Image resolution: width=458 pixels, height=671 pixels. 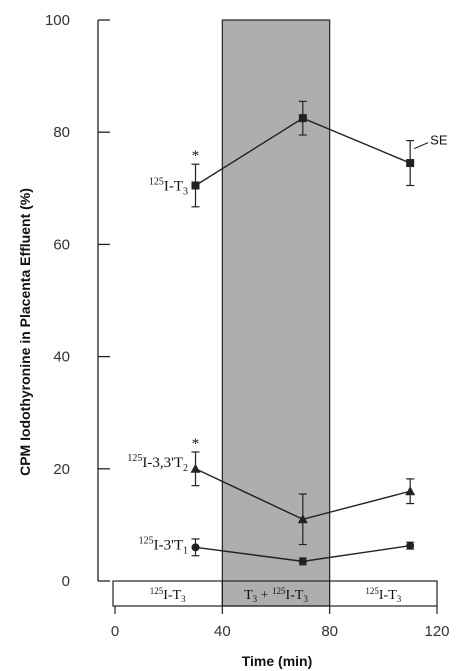 What do you see at coordinates (168, 186) in the screenshot?
I see `series-label-125i-t3: 125I-T3` at bounding box center [168, 186].